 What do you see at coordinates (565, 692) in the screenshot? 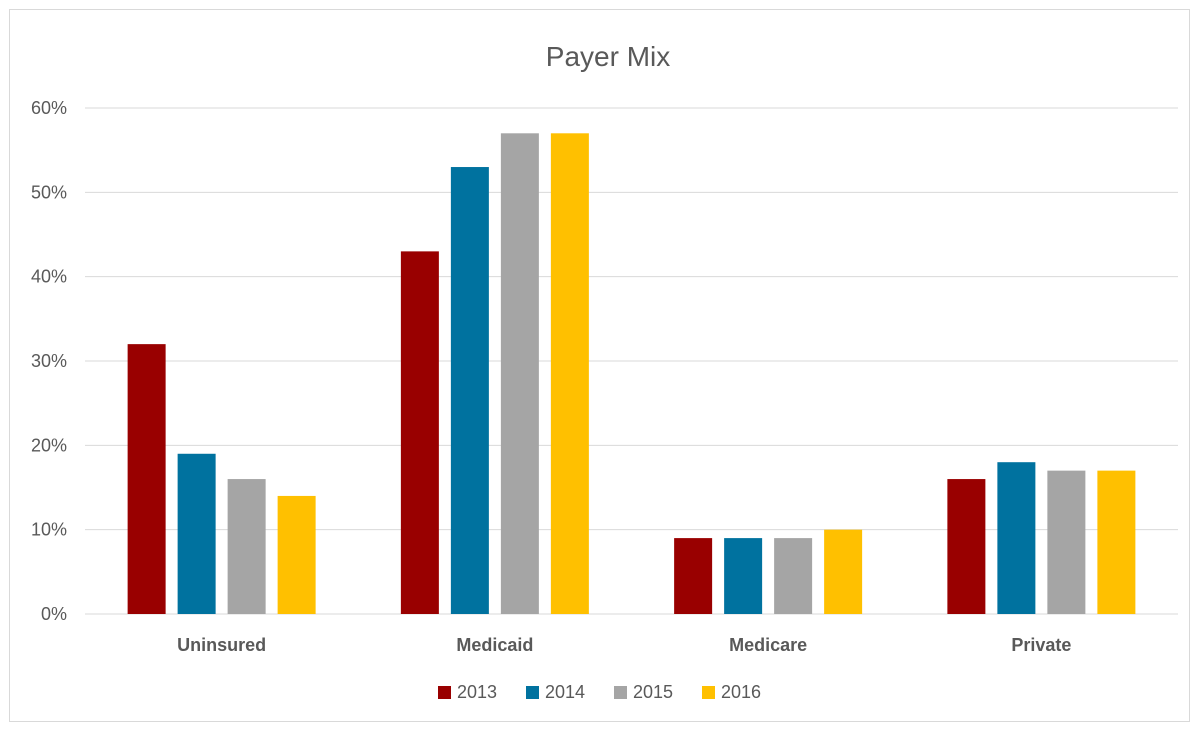
I see `legend-label: 2014` at bounding box center [565, 692].